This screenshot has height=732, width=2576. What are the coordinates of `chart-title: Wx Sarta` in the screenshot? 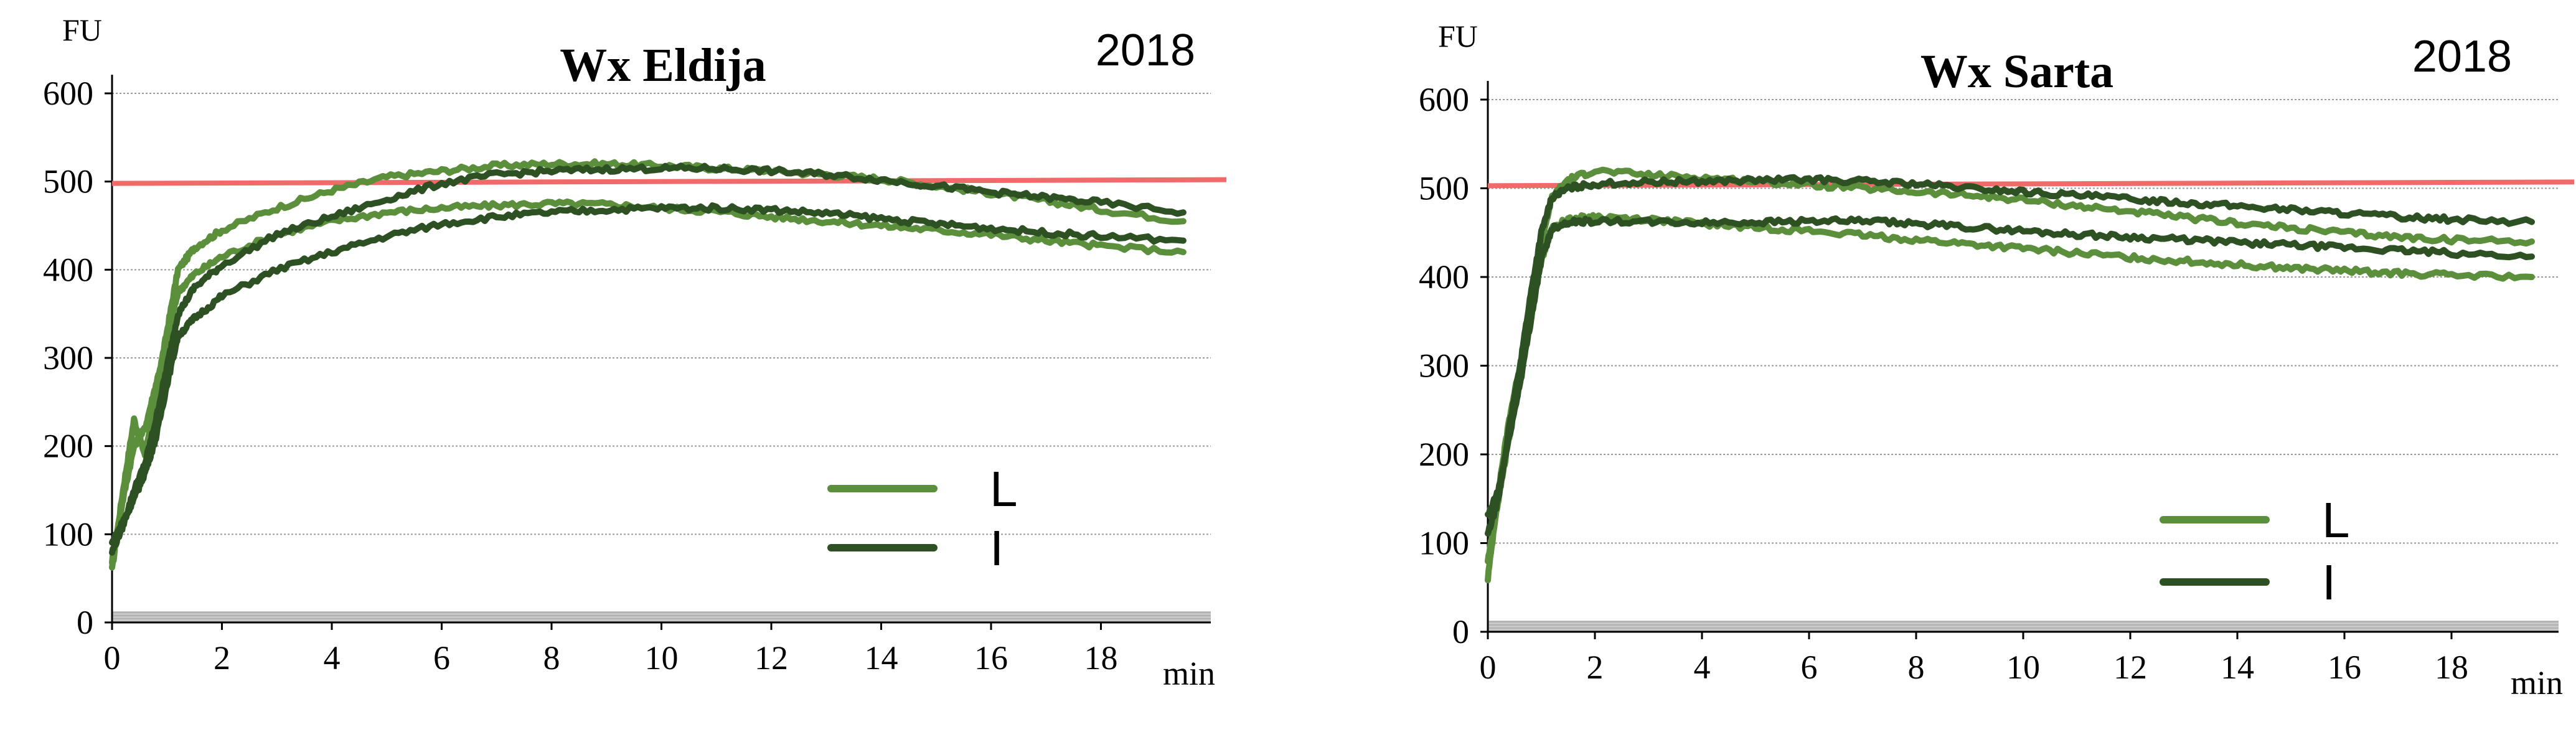 It's located at (2016, 71).